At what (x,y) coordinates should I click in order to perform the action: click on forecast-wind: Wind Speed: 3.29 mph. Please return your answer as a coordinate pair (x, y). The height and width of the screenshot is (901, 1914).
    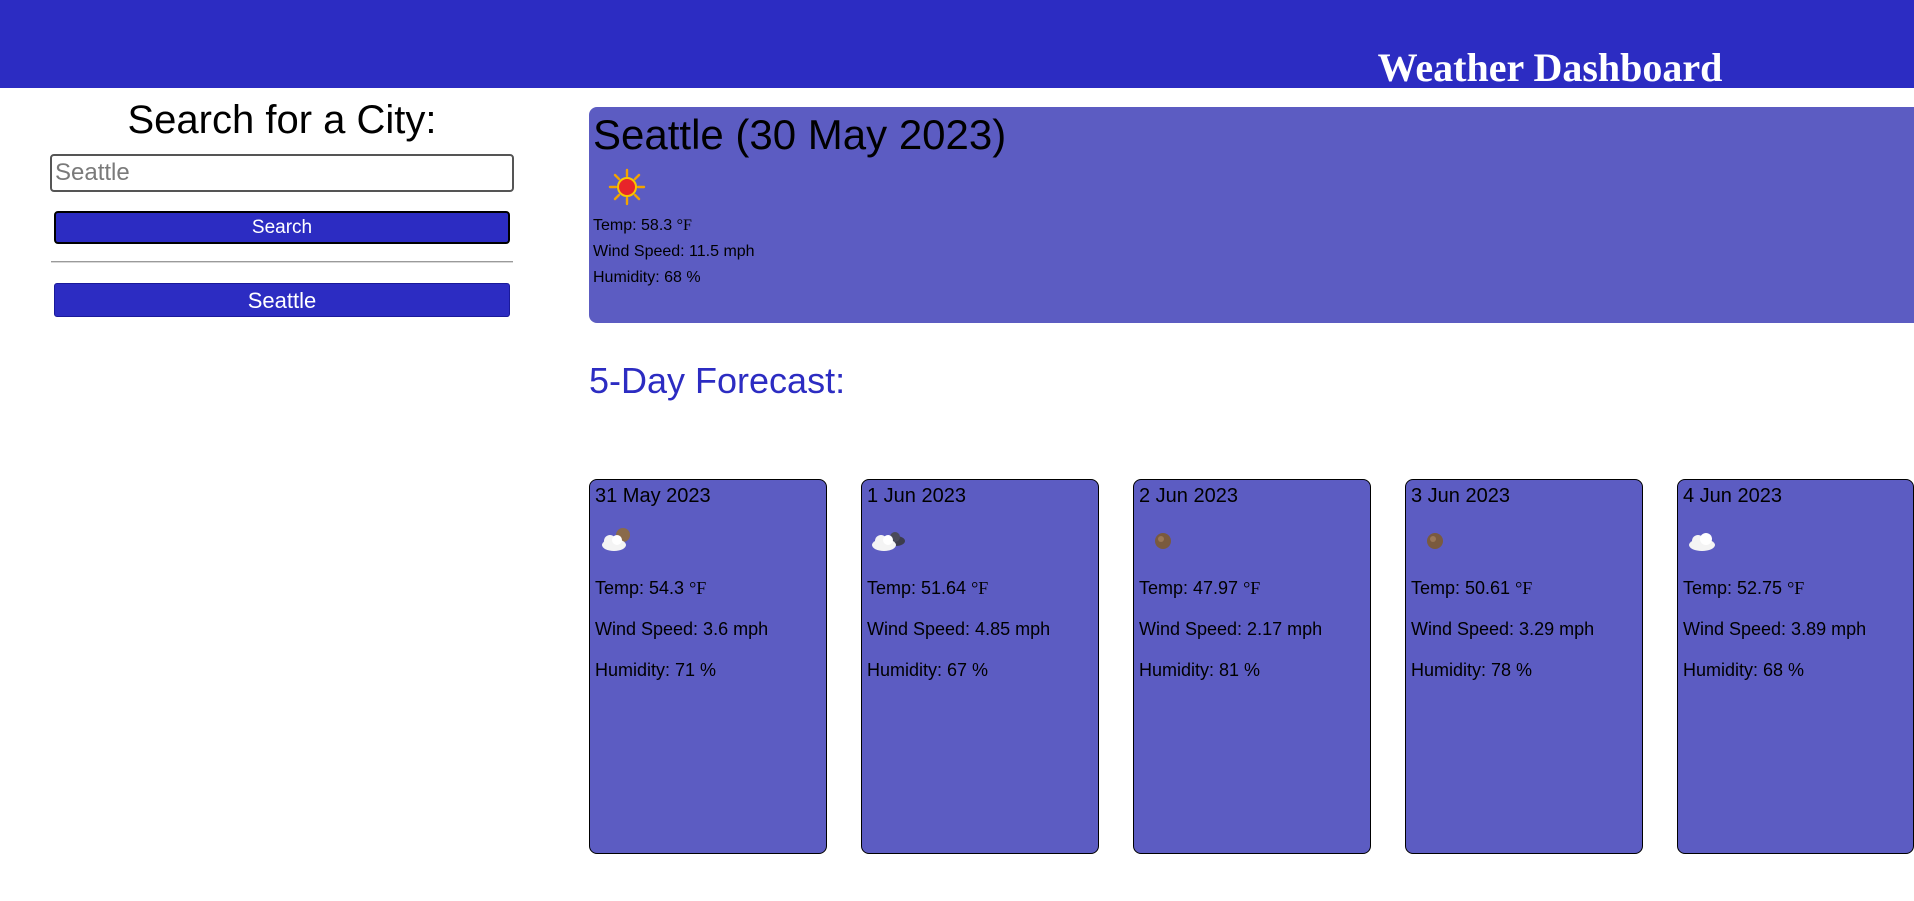
    Looking at the image, I should click on (1503, 629).